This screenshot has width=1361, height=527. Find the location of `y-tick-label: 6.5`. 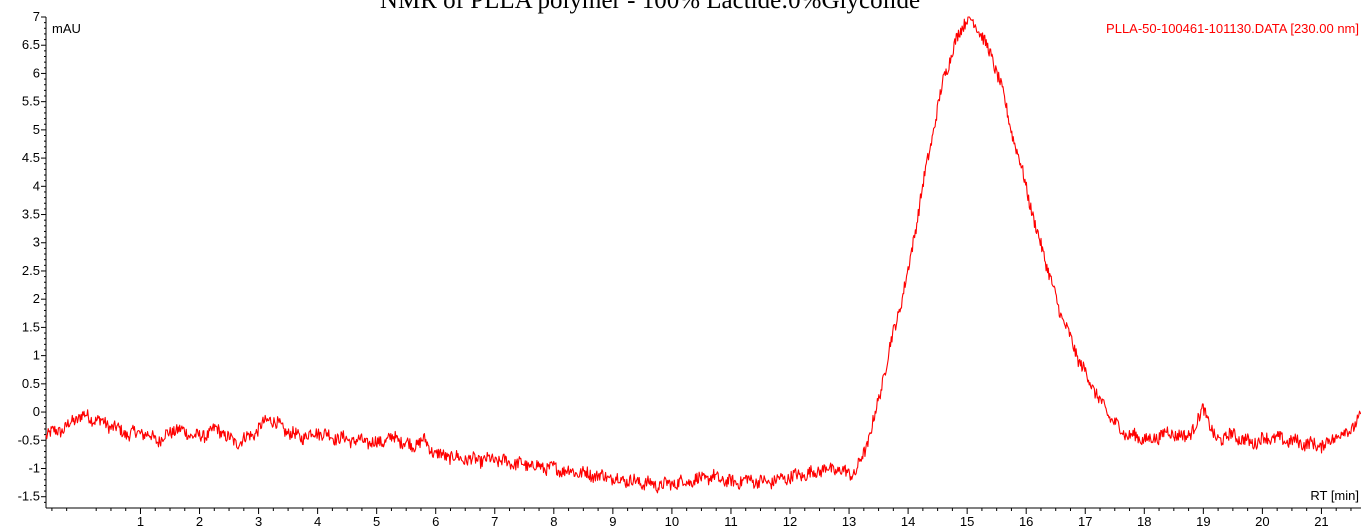

y-tick-label: 6.5 is located at coordinates (31, 44).